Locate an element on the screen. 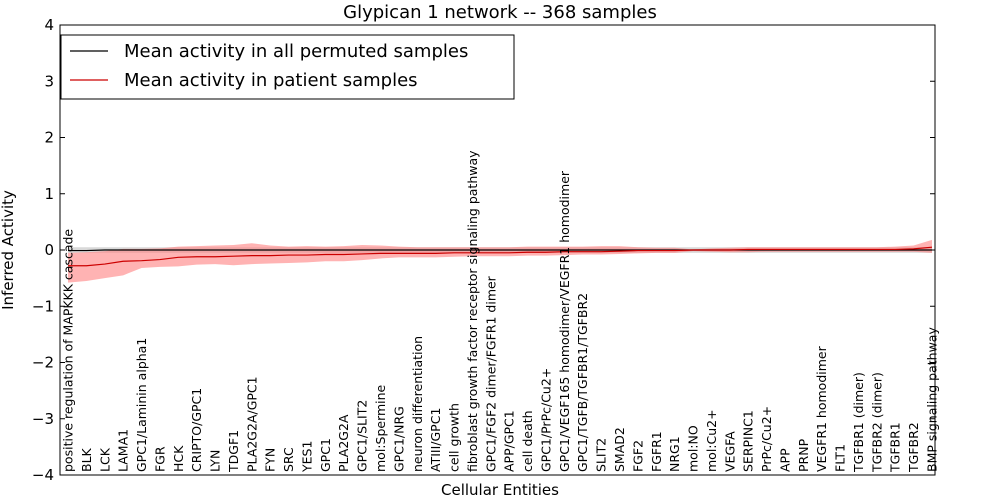 This screenshot has height=500, width=1000. x-tick-label: BLK is located at coordinates (86, 459).